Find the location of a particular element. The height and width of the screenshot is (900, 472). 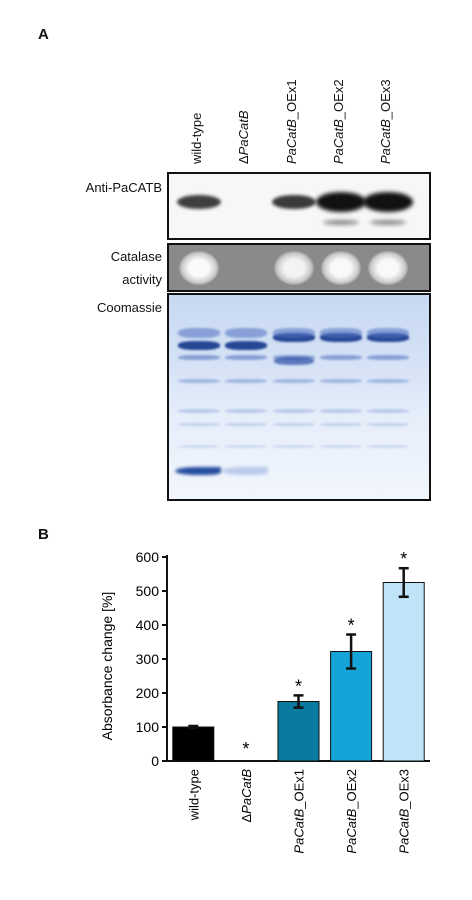

lane-label-3: PaCatB_OEx1 is located at coordinates (291, 121).